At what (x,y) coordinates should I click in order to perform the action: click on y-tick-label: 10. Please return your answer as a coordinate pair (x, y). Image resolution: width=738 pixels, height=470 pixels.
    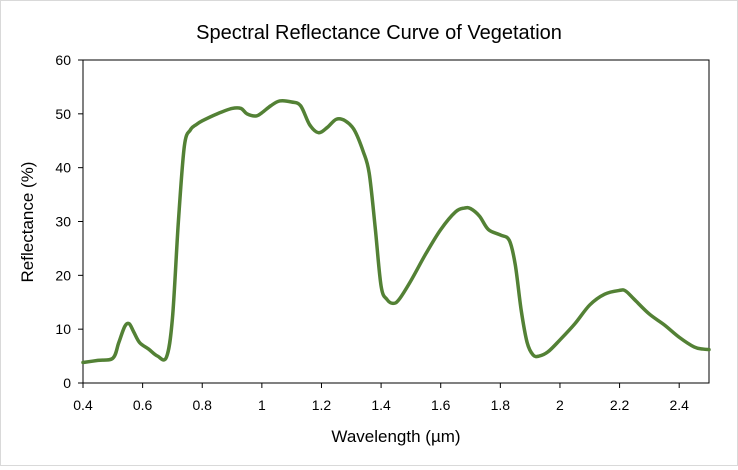
    Looking at the image, I should click on (63, 329).